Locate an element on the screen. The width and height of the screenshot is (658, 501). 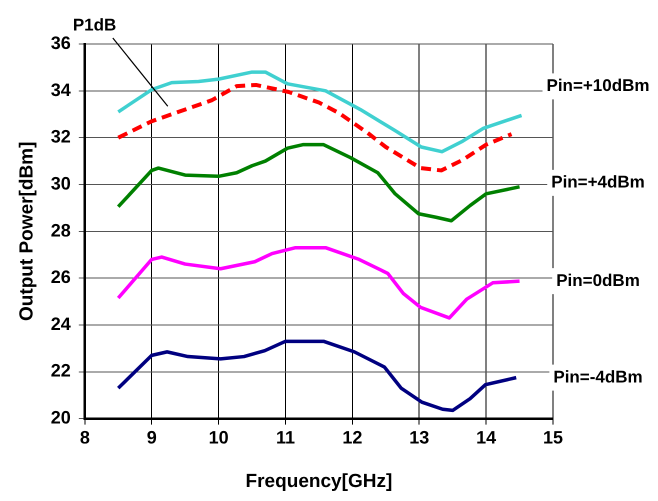
x-axis-title: Frequency[GHz] is located at coordinates (319, 481).